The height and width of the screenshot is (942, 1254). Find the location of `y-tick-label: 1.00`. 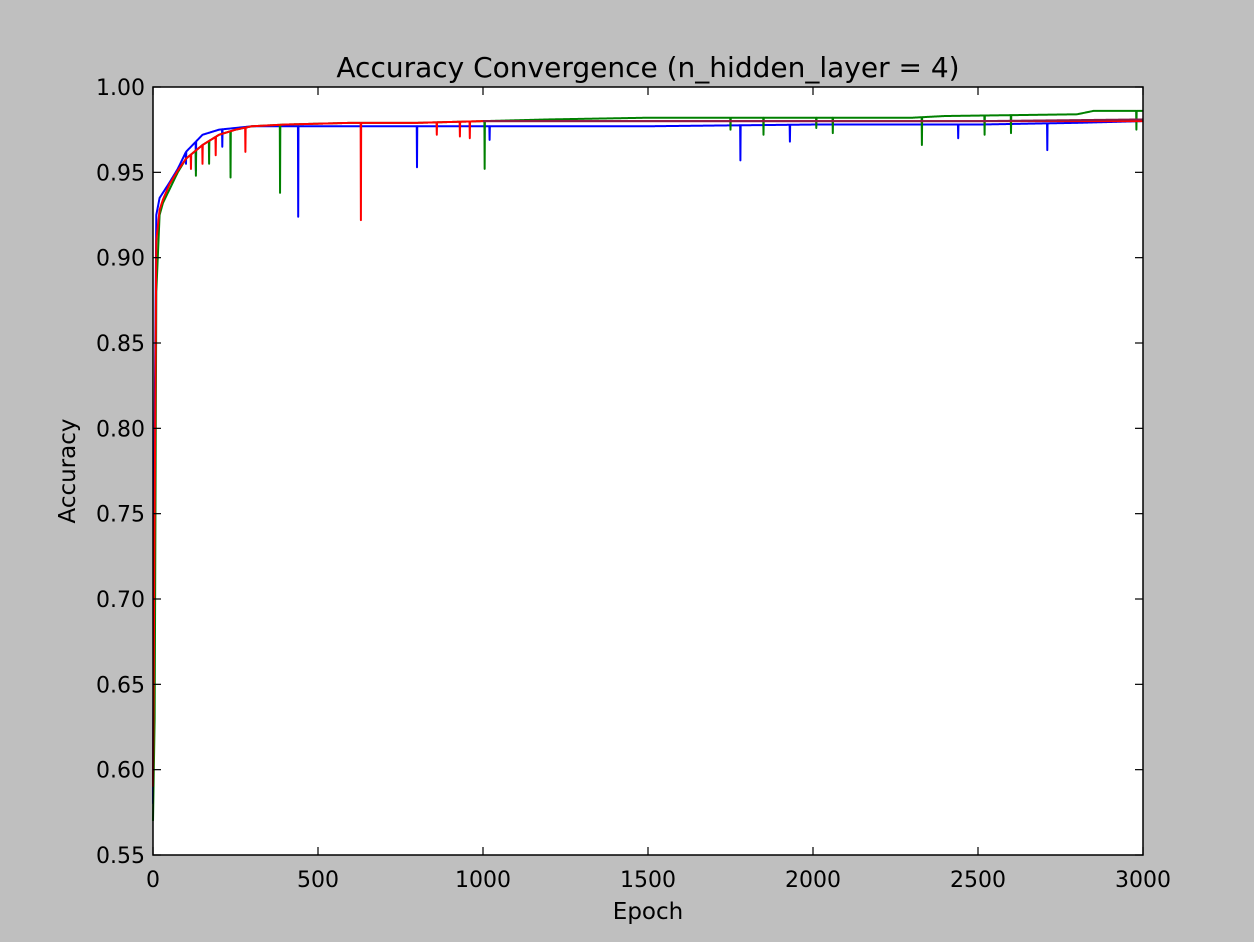

y-tick-label: 1.00 is located at coordinates (120, 88).